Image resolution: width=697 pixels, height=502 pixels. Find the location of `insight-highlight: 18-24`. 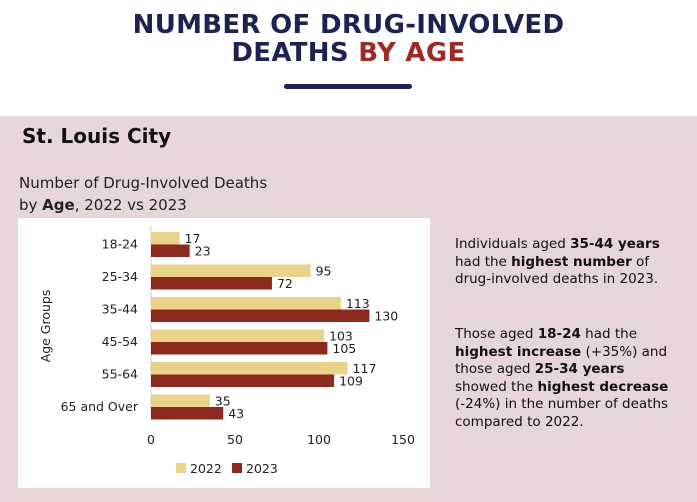

insight-highlight: 18-24 is located at coordinates (559, 334).